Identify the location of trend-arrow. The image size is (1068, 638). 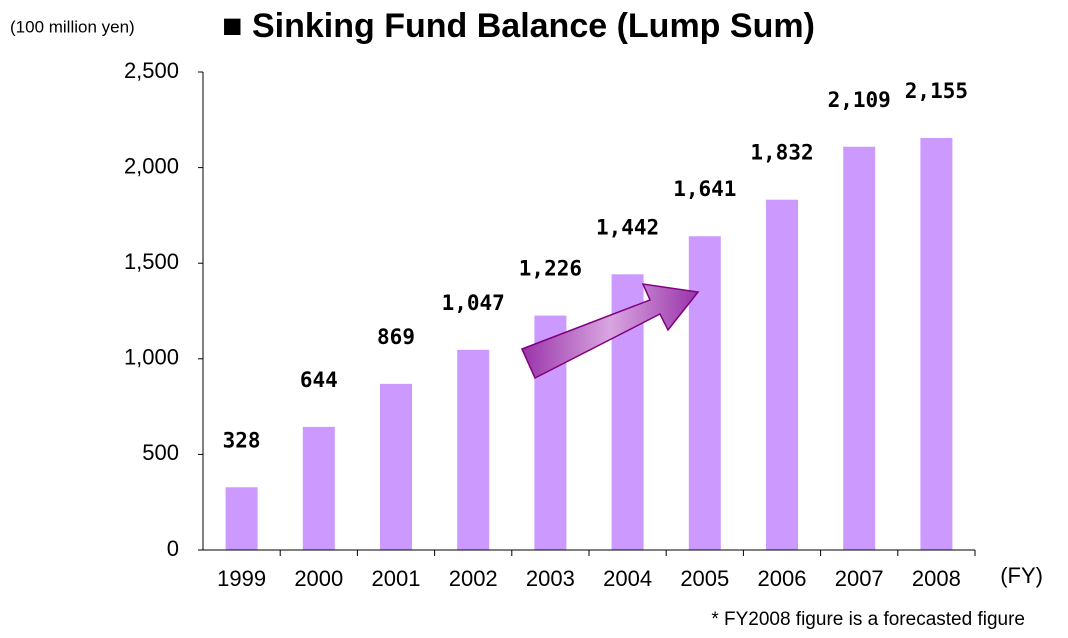
(610, 331).